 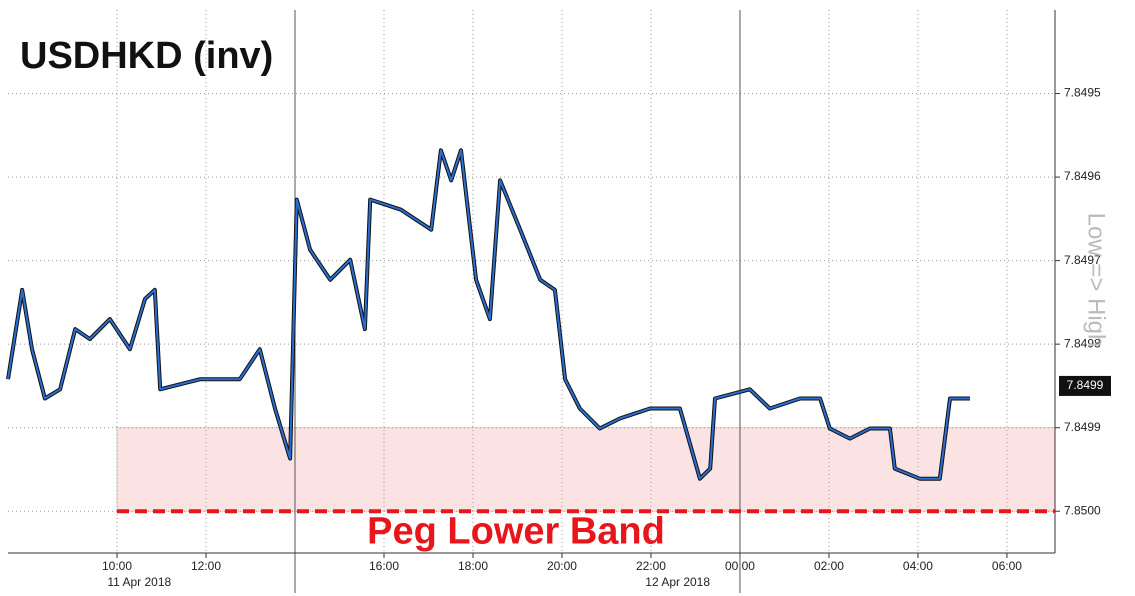 What do you see at coordinates (146, 56) in the screenshot?
I see `chart-title: USDHKD (inv)` at bounding box center [146, 56].